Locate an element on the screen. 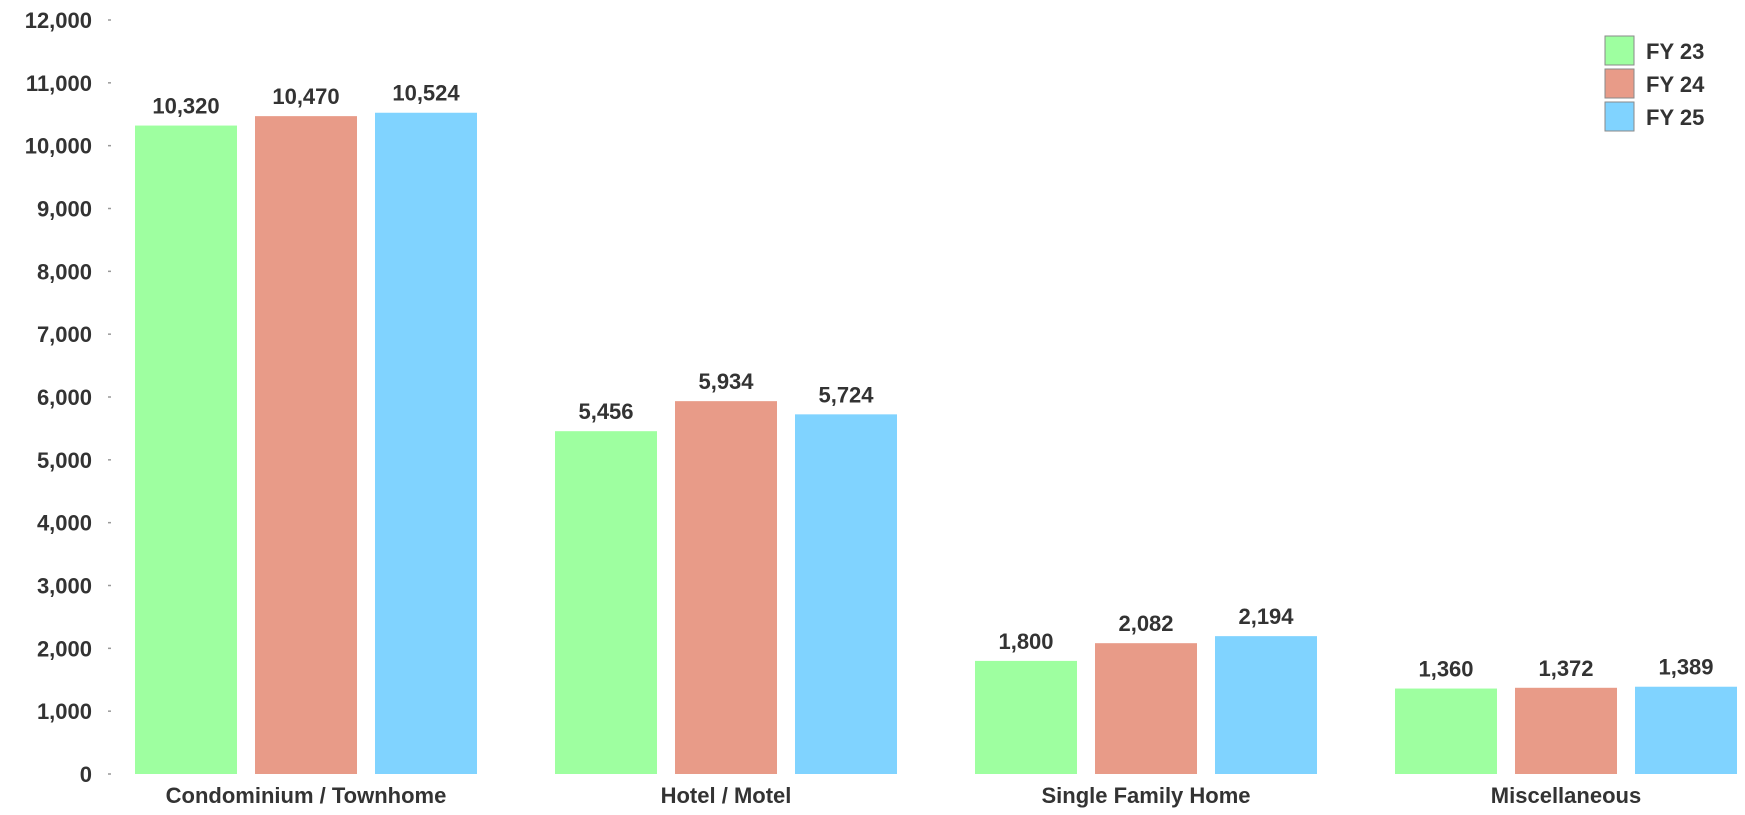 Image resolution: width=1745 pixels, height=815 pixels. legend-label: FY 25 is located at coordinates (1675, 117).